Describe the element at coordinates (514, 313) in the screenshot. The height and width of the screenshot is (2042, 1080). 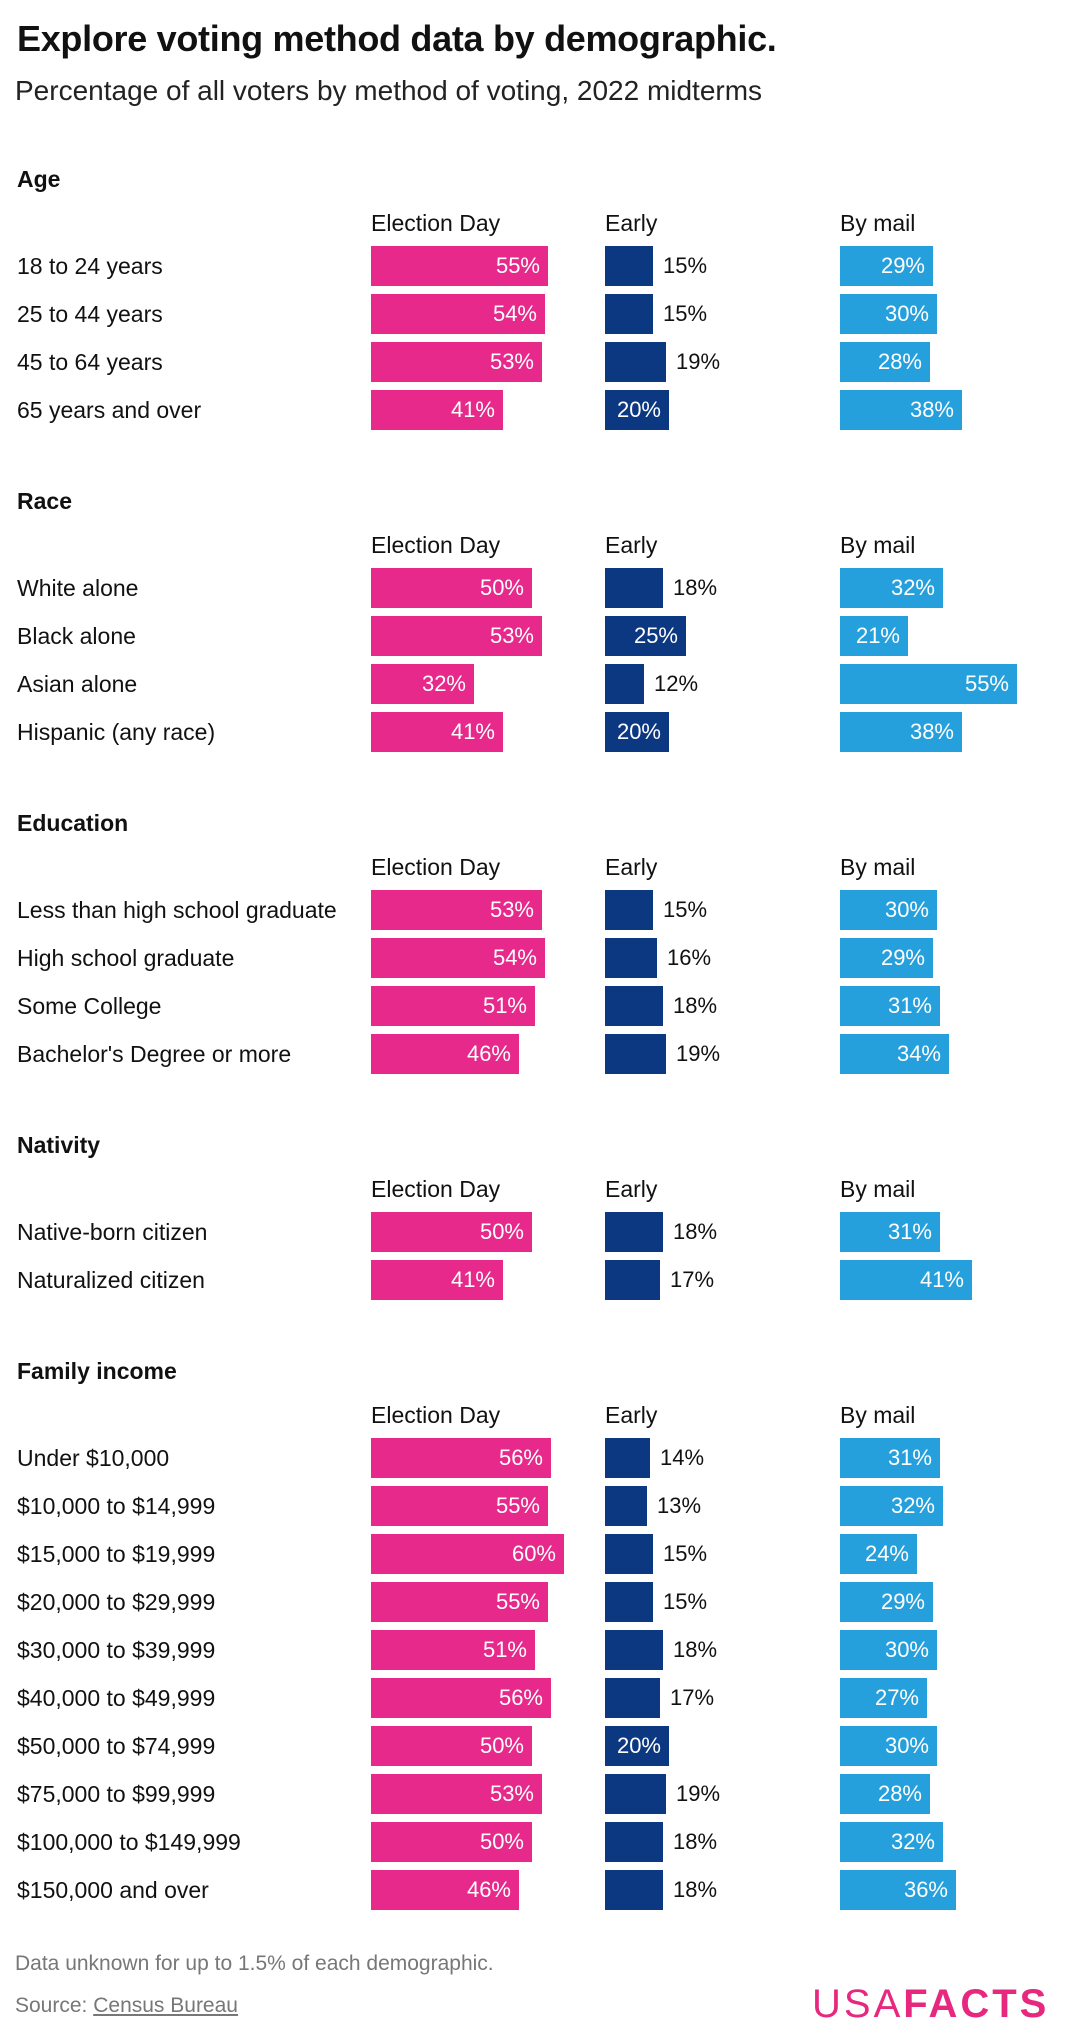
I see `data-label-election-day: 54%` at that location.